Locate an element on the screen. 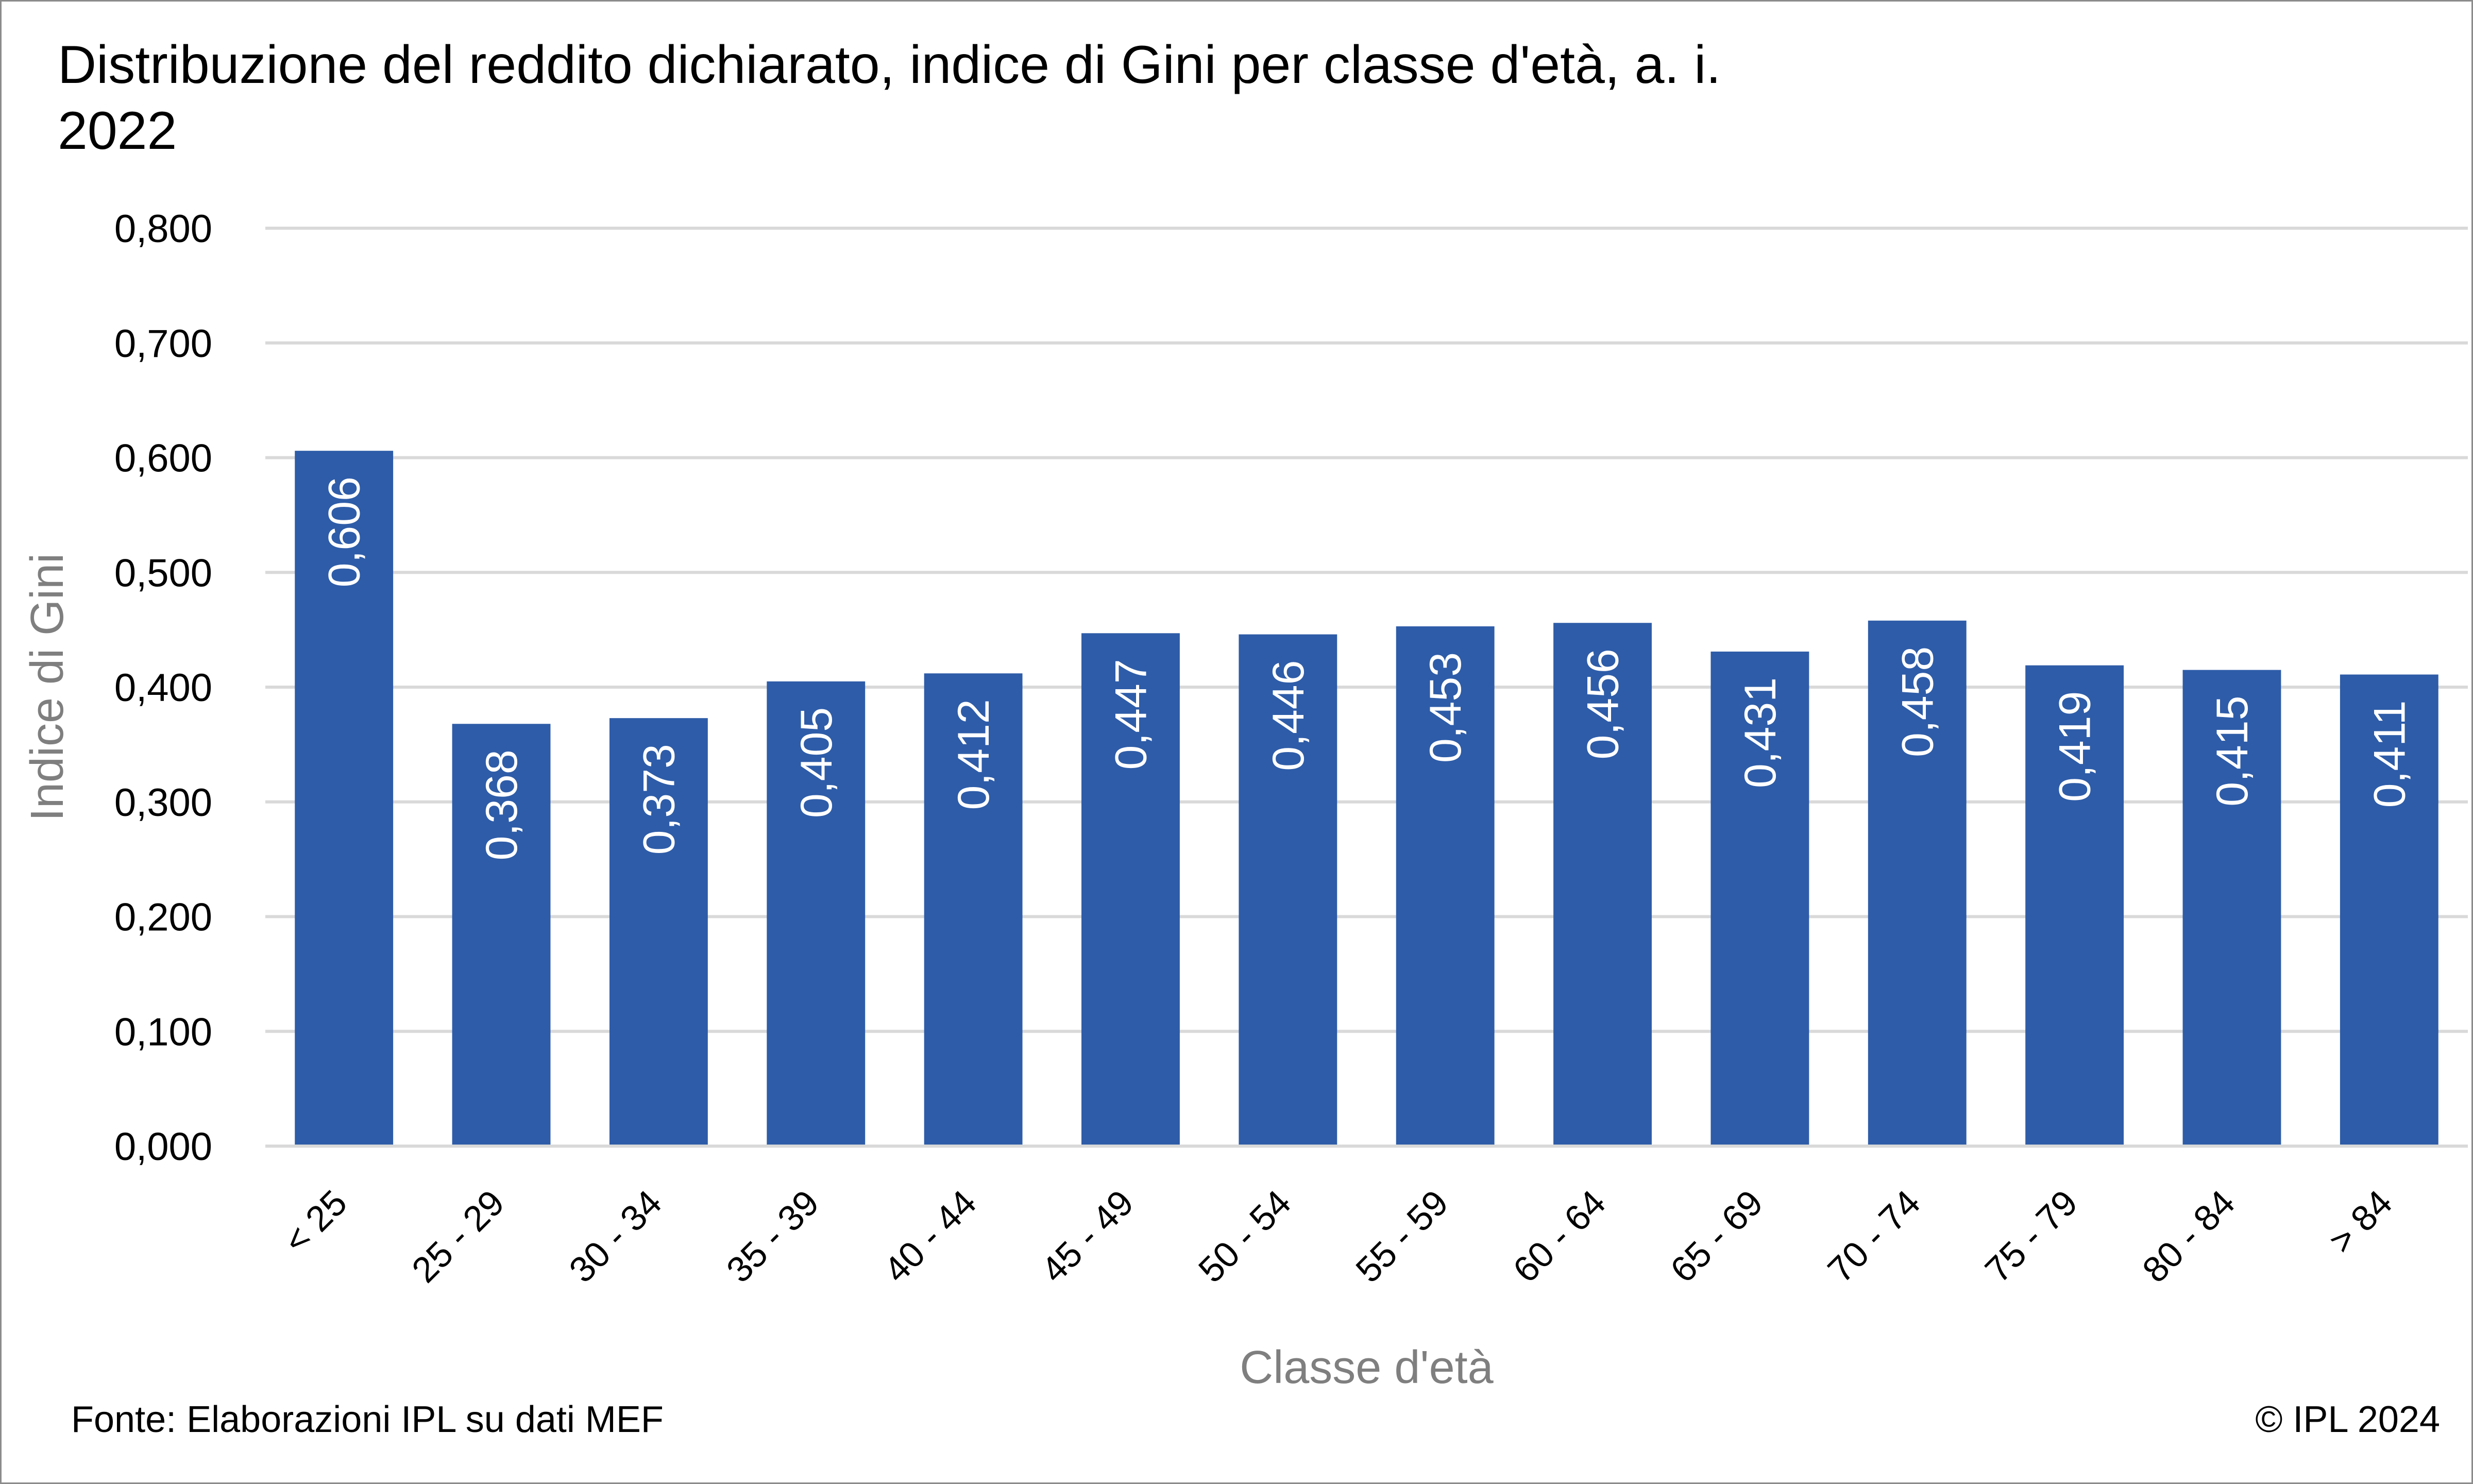 Image resolution: width=2473 pixels, height=1484 pixels. bar-value-label: 0,405 is located at coordinates (817, 762).